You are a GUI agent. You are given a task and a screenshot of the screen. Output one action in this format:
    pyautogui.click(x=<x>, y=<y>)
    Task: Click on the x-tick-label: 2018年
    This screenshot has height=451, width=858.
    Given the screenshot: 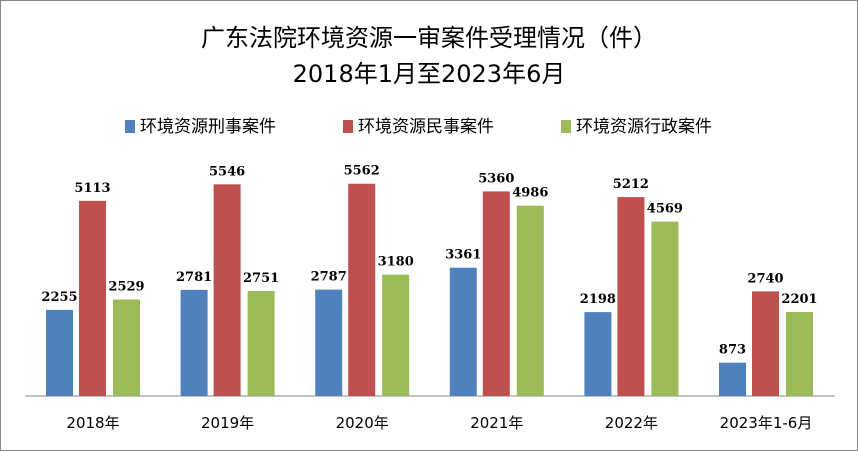 What is the action you would take?
    pyautogui.click(x=92, y=423)
    